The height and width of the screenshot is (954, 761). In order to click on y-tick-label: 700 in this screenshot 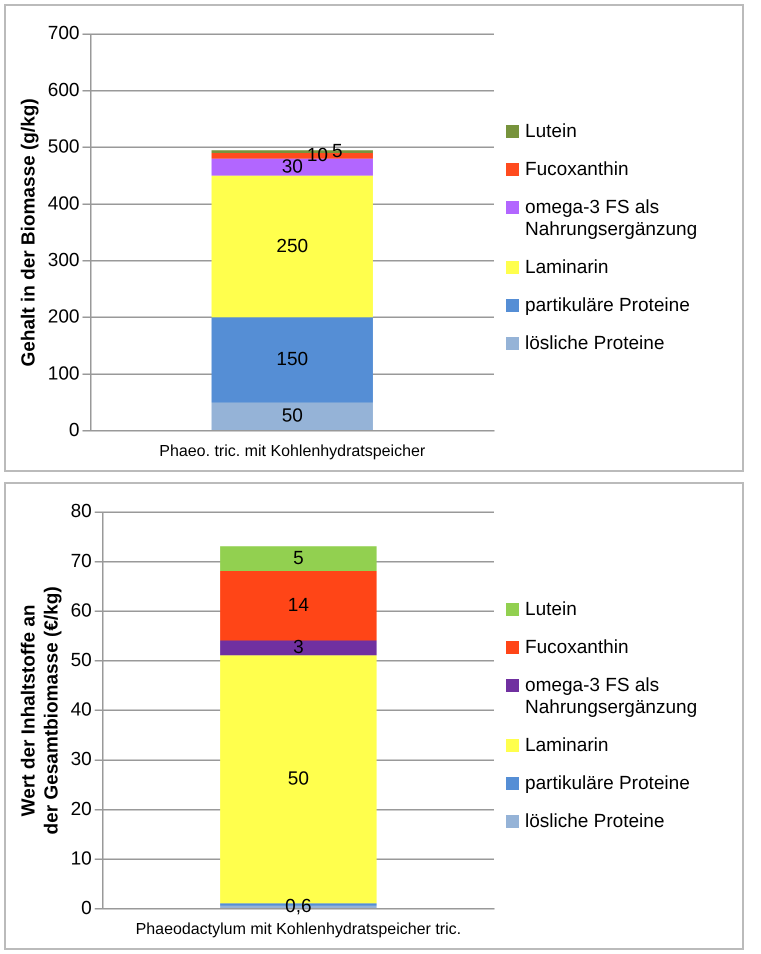, I will do `click(64, 33)`.